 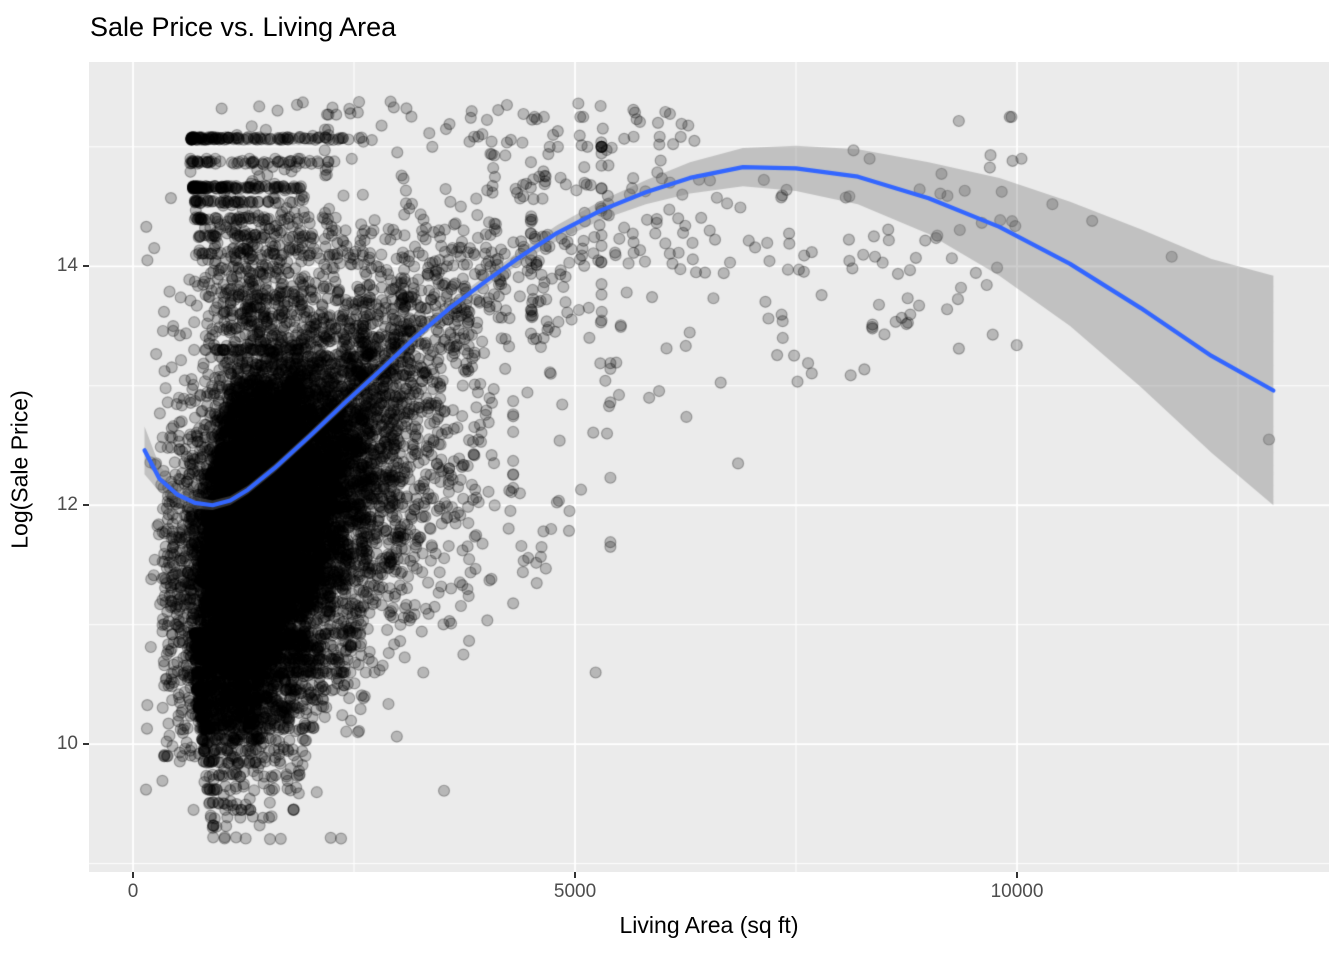 What do you see at coordinates (575, 891) in the screenshot?
I see `x-tick-label: 5000` at bounding box center [575, 891].